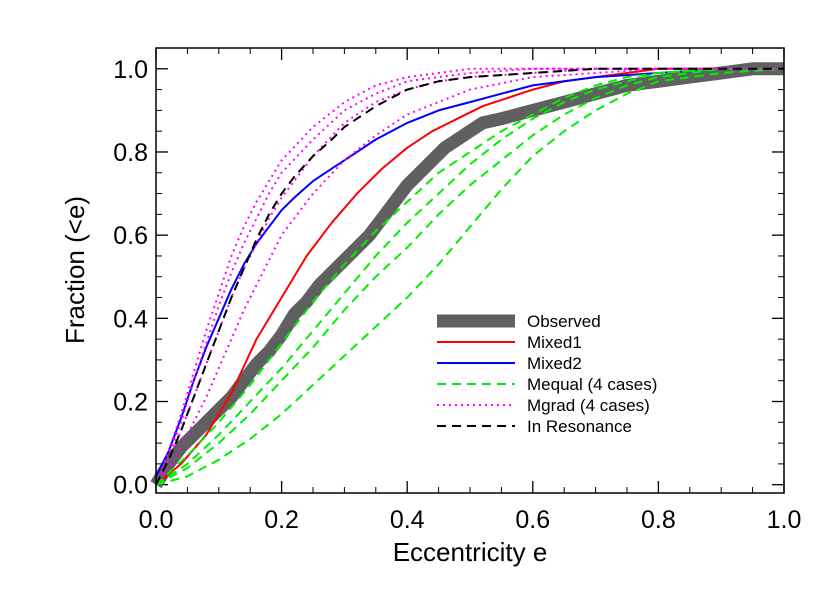 The height and width of the screenshot is (593, 830). I want to click on legend-label: Observed, so click(564, 321).